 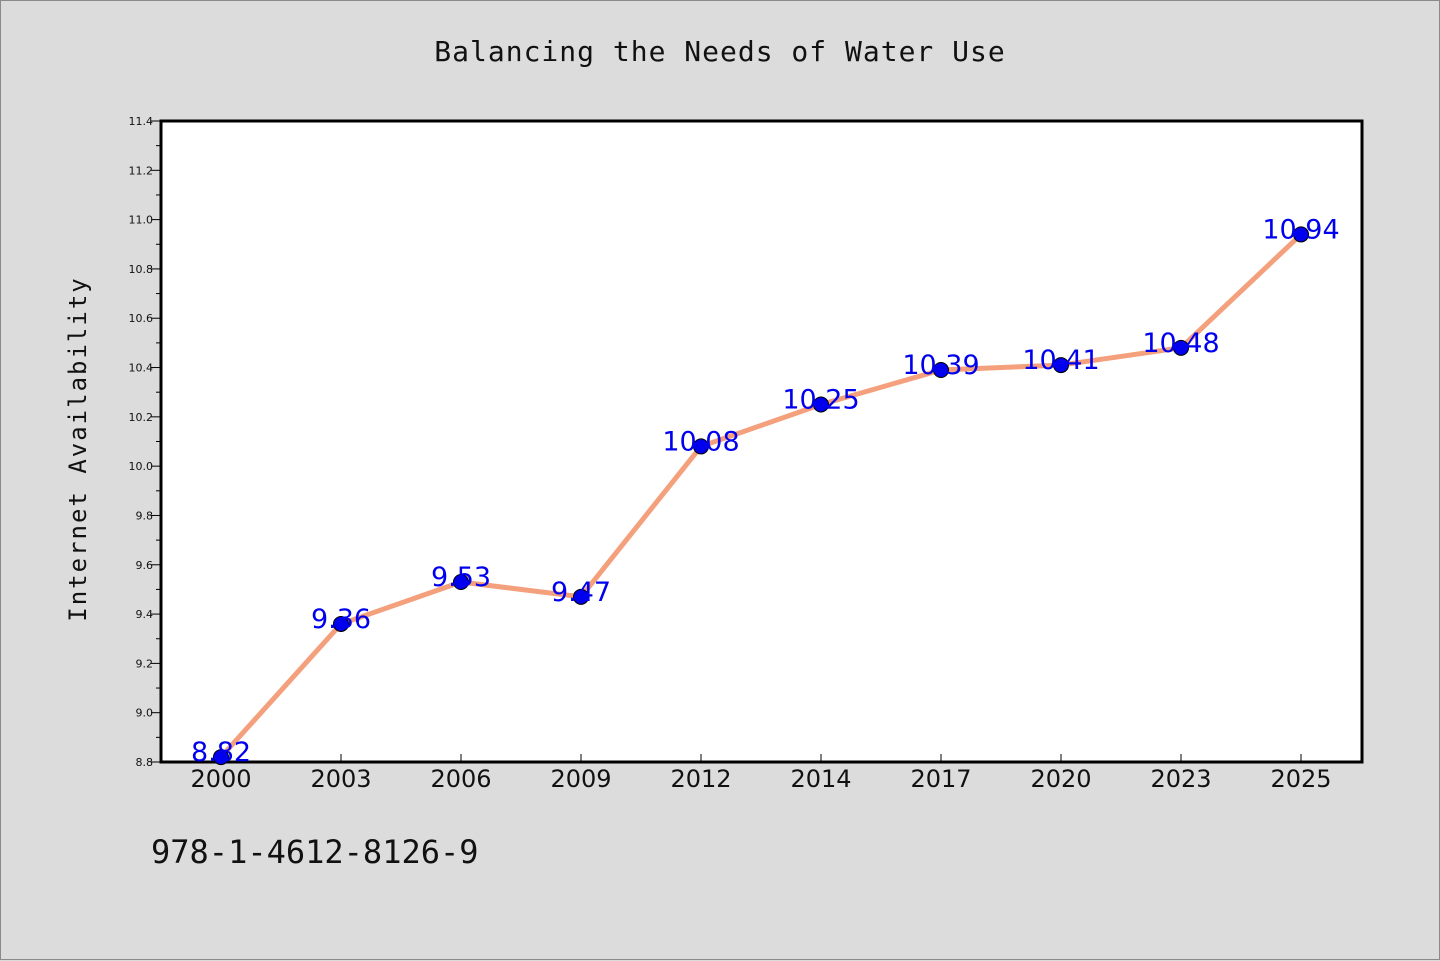 What do you see at coordinates (145, 663) in the screenshot?
I see `y-tick-label: 9.2` at bounding box center [145, 663].